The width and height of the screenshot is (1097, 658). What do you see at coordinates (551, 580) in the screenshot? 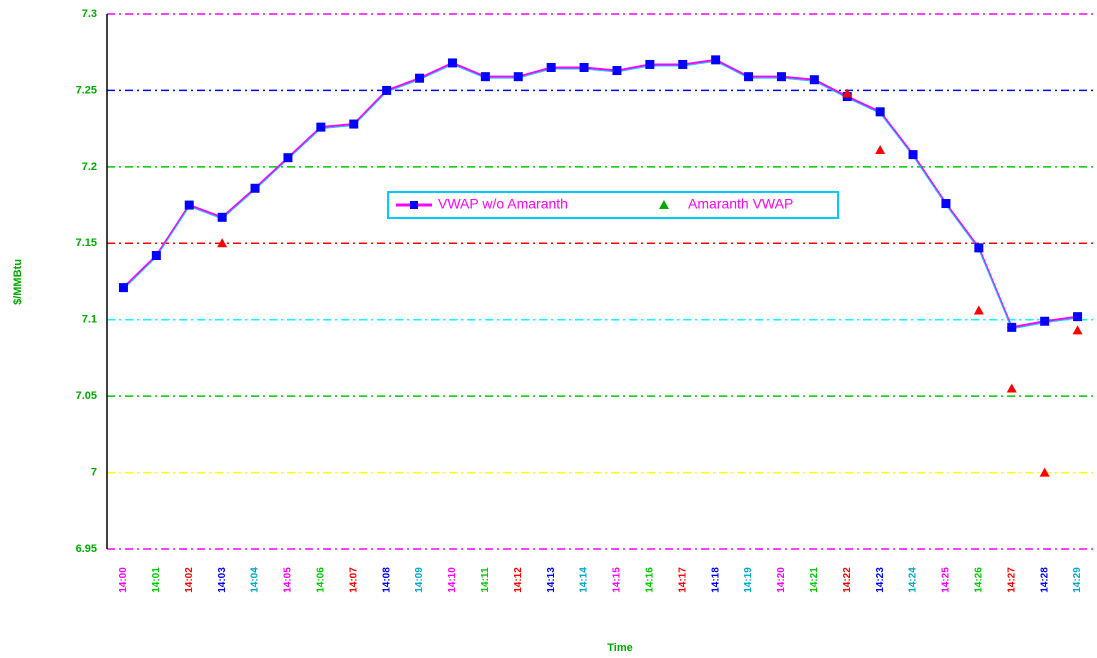
I see `x-tick-label: 14:13` at bounding box center [551, 580].